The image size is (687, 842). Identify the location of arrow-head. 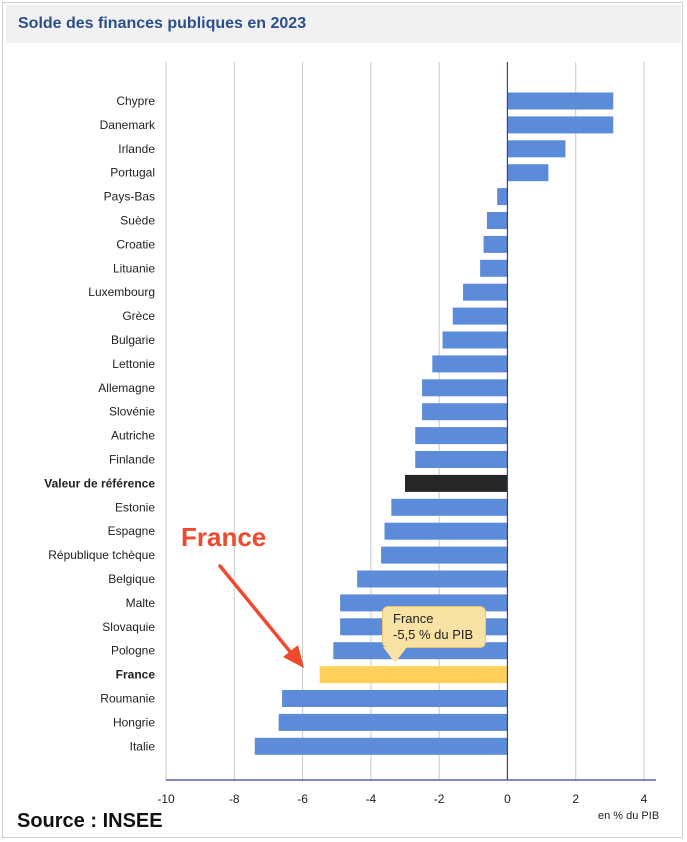
(293, 656).